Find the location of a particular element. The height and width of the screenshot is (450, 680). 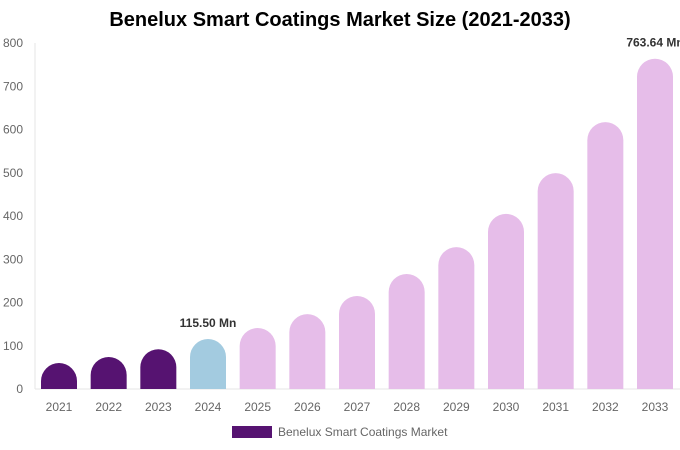

legend-label: Benelux Smart Coatings Market is located at coordinates (363, 432).